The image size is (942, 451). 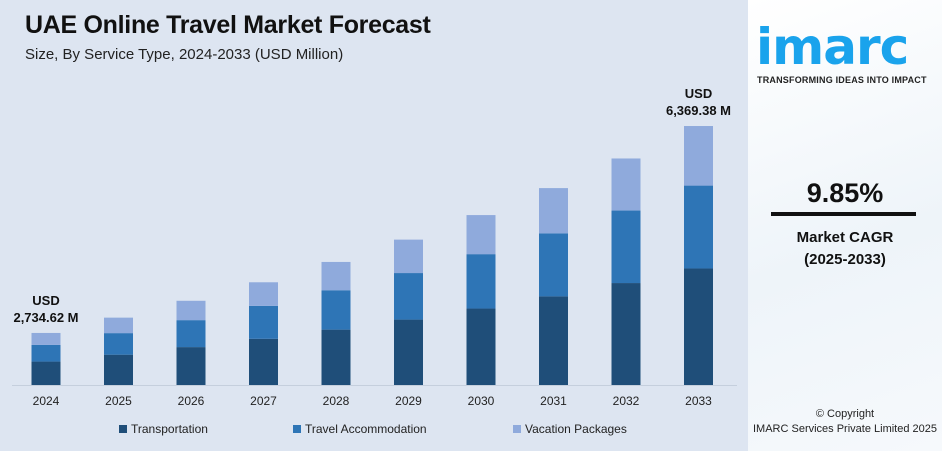 What do you see at coordinates (45, 317) in the screenshot?
I see `data-label-2024: 2,734.62 M` at bounding box center [45, 317].